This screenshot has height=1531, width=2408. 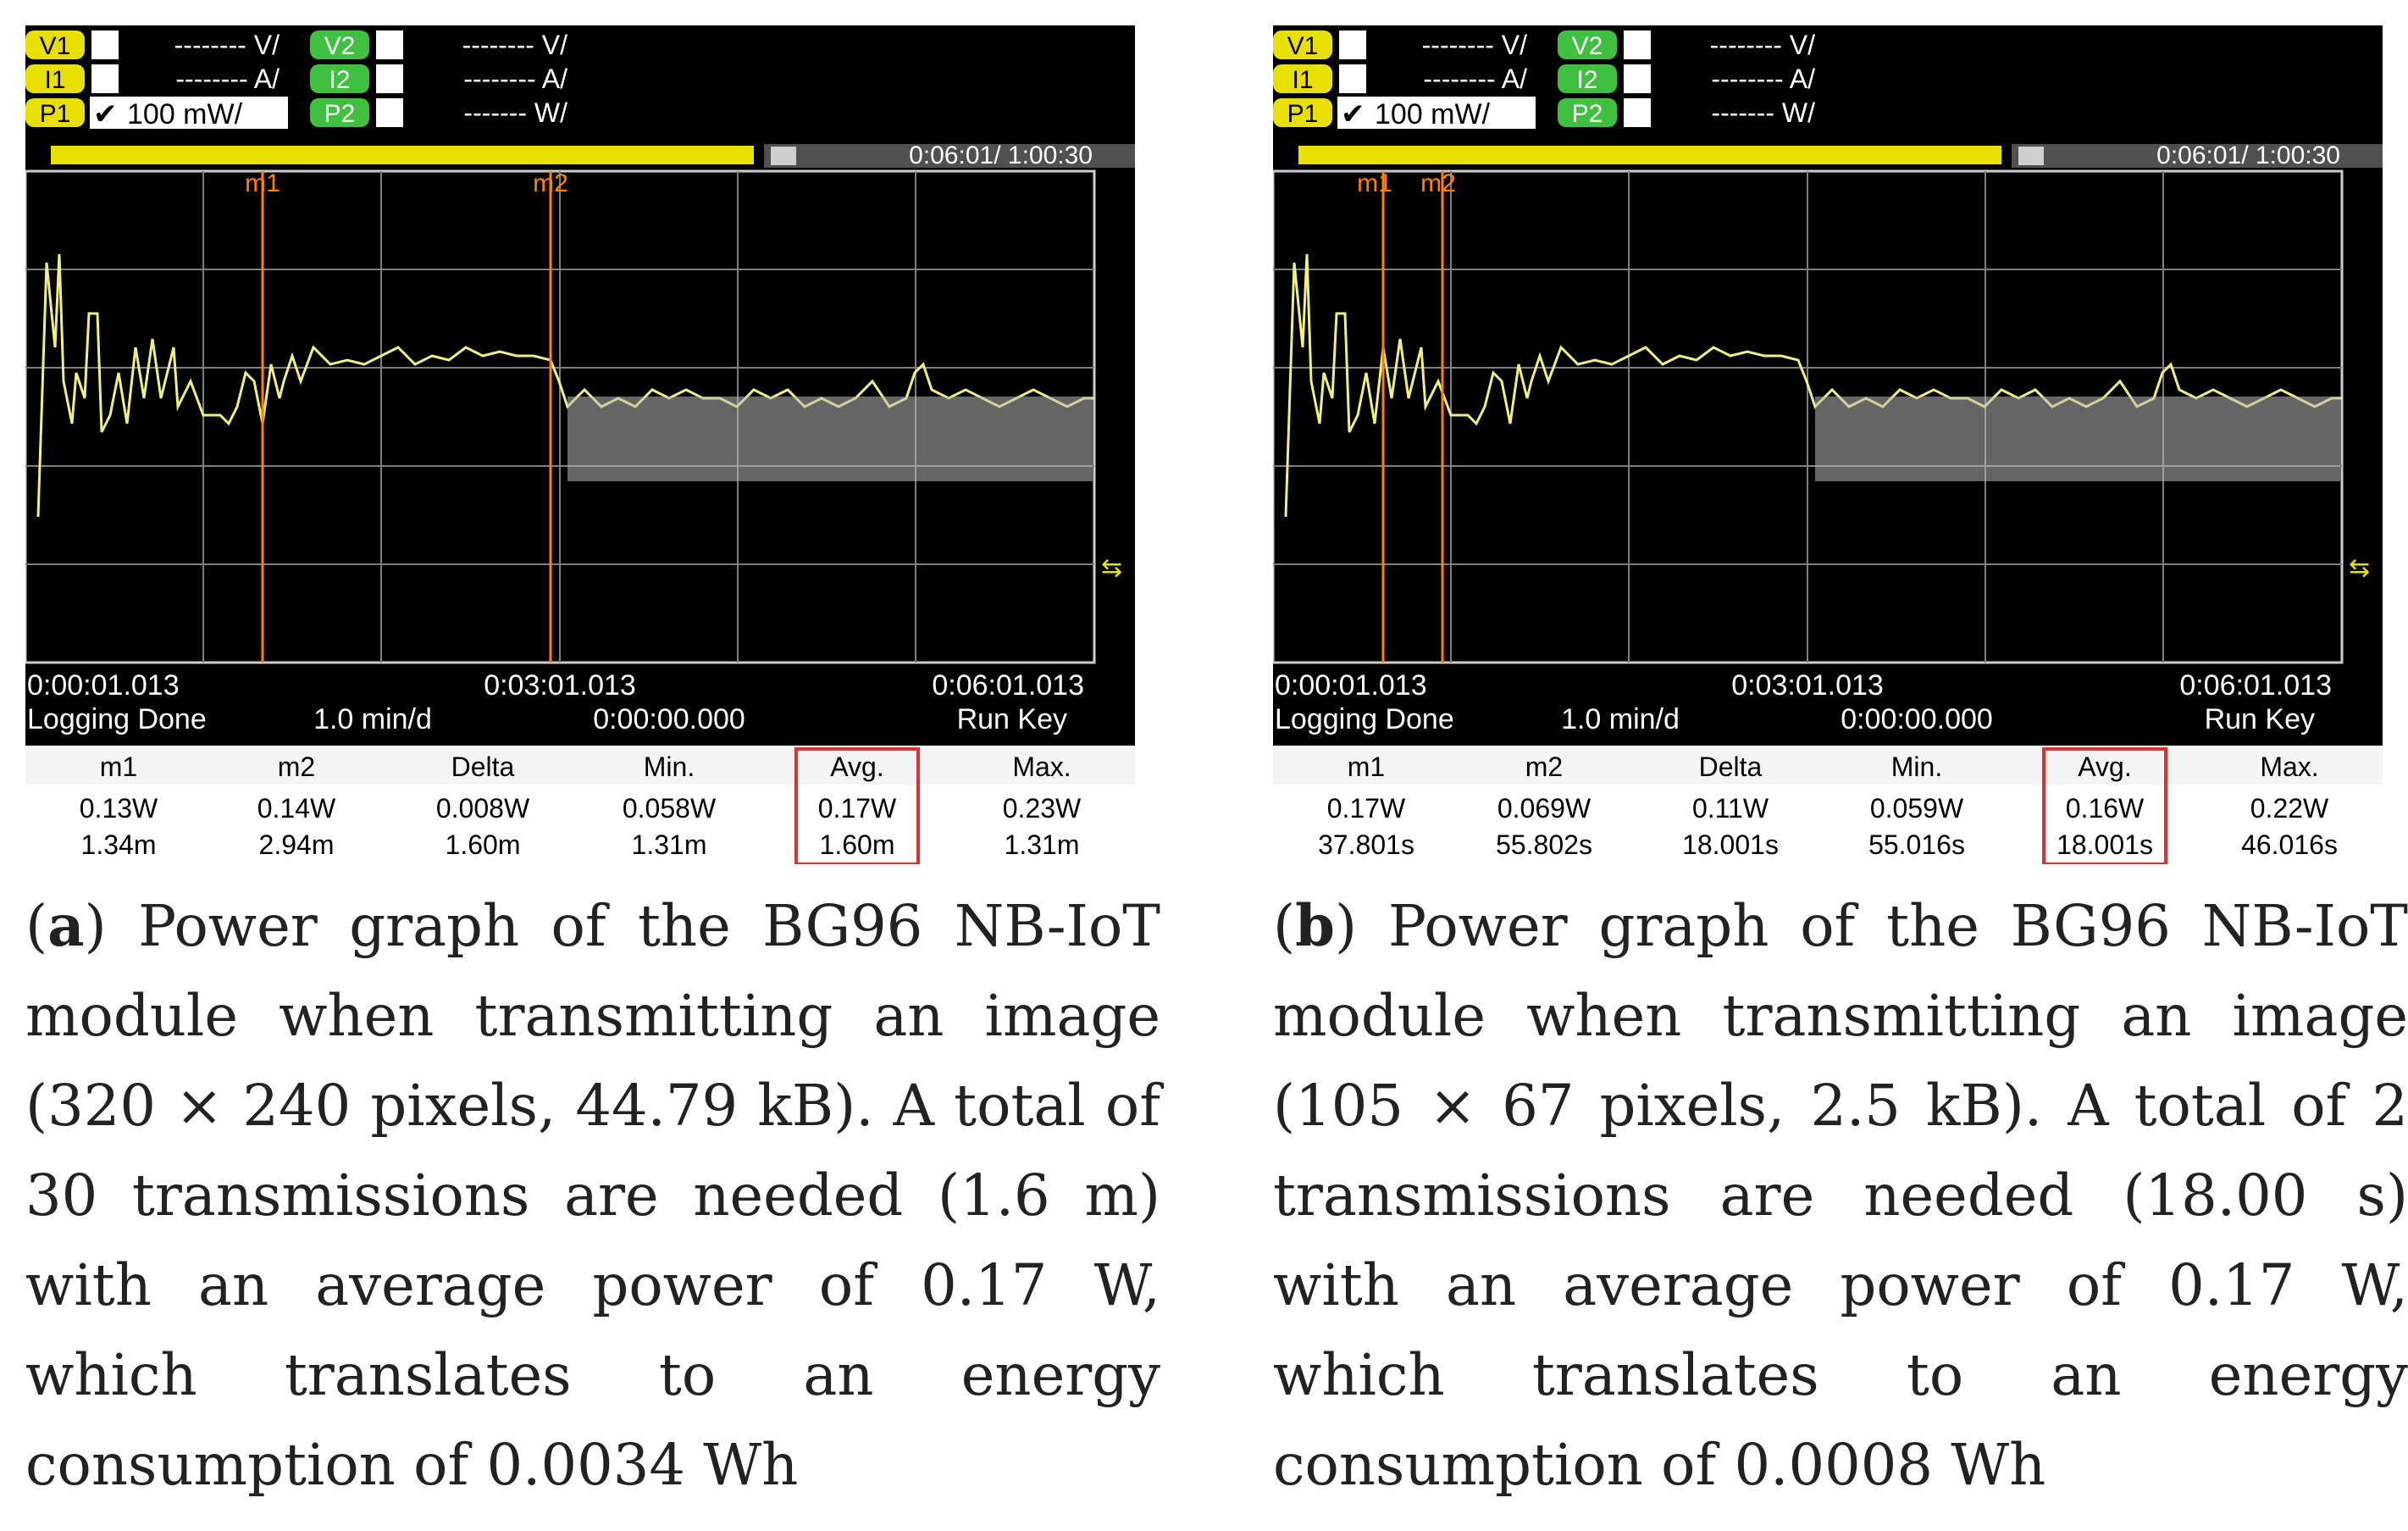 I want to click on svg-text: P2, so click(x=1587, y=114).